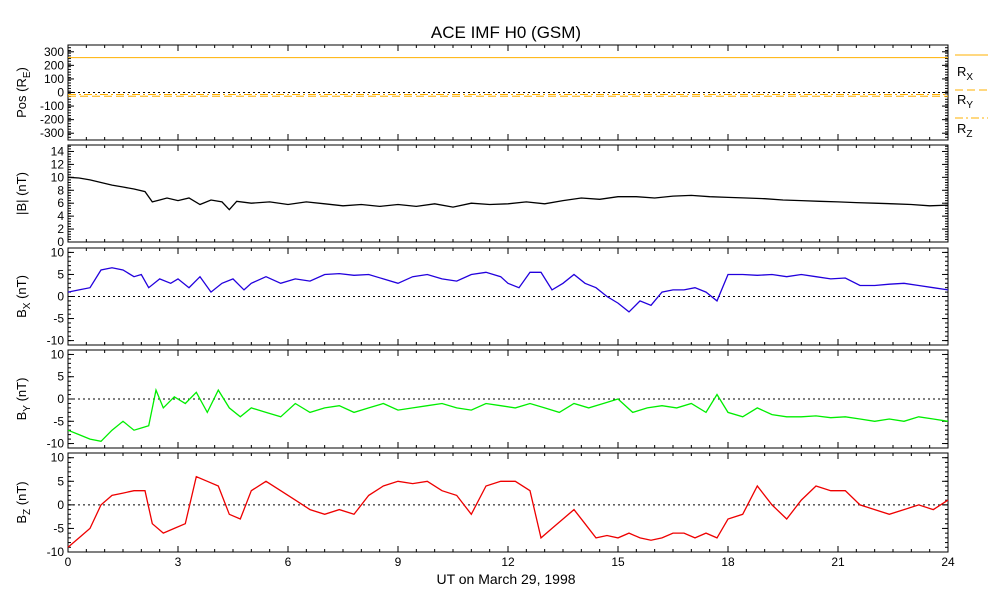 This screenshot has width=993, height=600. What do you see at coordinates (58, 151) in the screenshot?
I see `y-tick-label: 14` at bounding box center [58, 151].